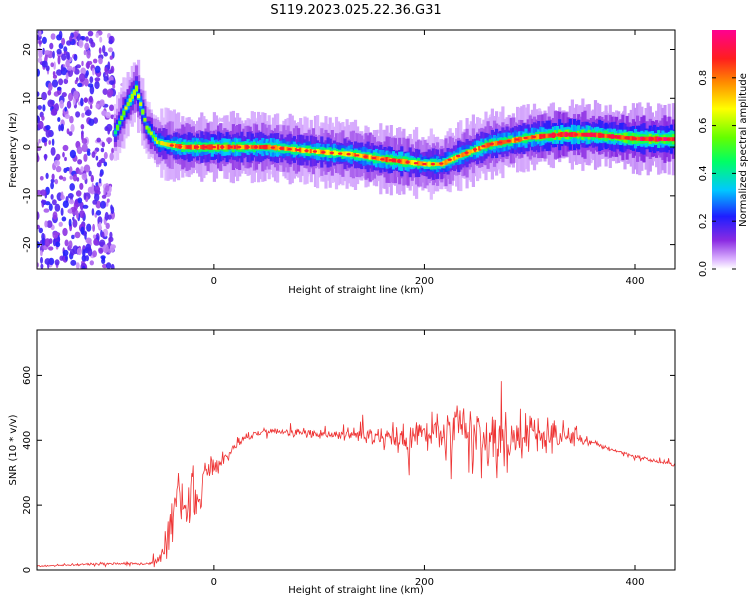 This screenshot has height=600, width=750. Describe the element at coordinates (634, 281) in the screenshot. I see `x-tick-label: 400` at that location.